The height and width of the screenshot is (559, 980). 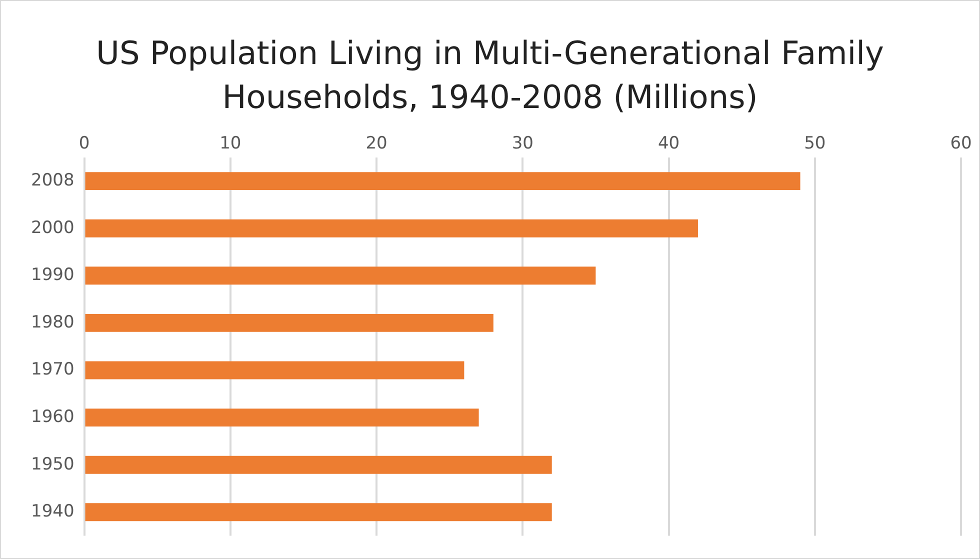 What do you see at coordinates (490, 75) in the screenshot?
I see `chart-title: US Population Living in Multi-Generational Family Households, 1940-2008 (Millions)` at bounding box center [490, 75].